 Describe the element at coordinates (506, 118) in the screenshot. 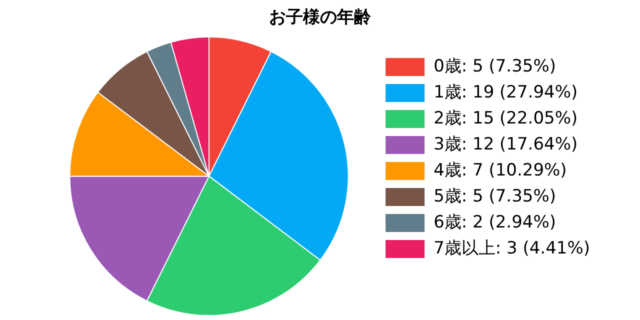

I see `legend-label: 2歳: 15 (22.05%)` at that location.